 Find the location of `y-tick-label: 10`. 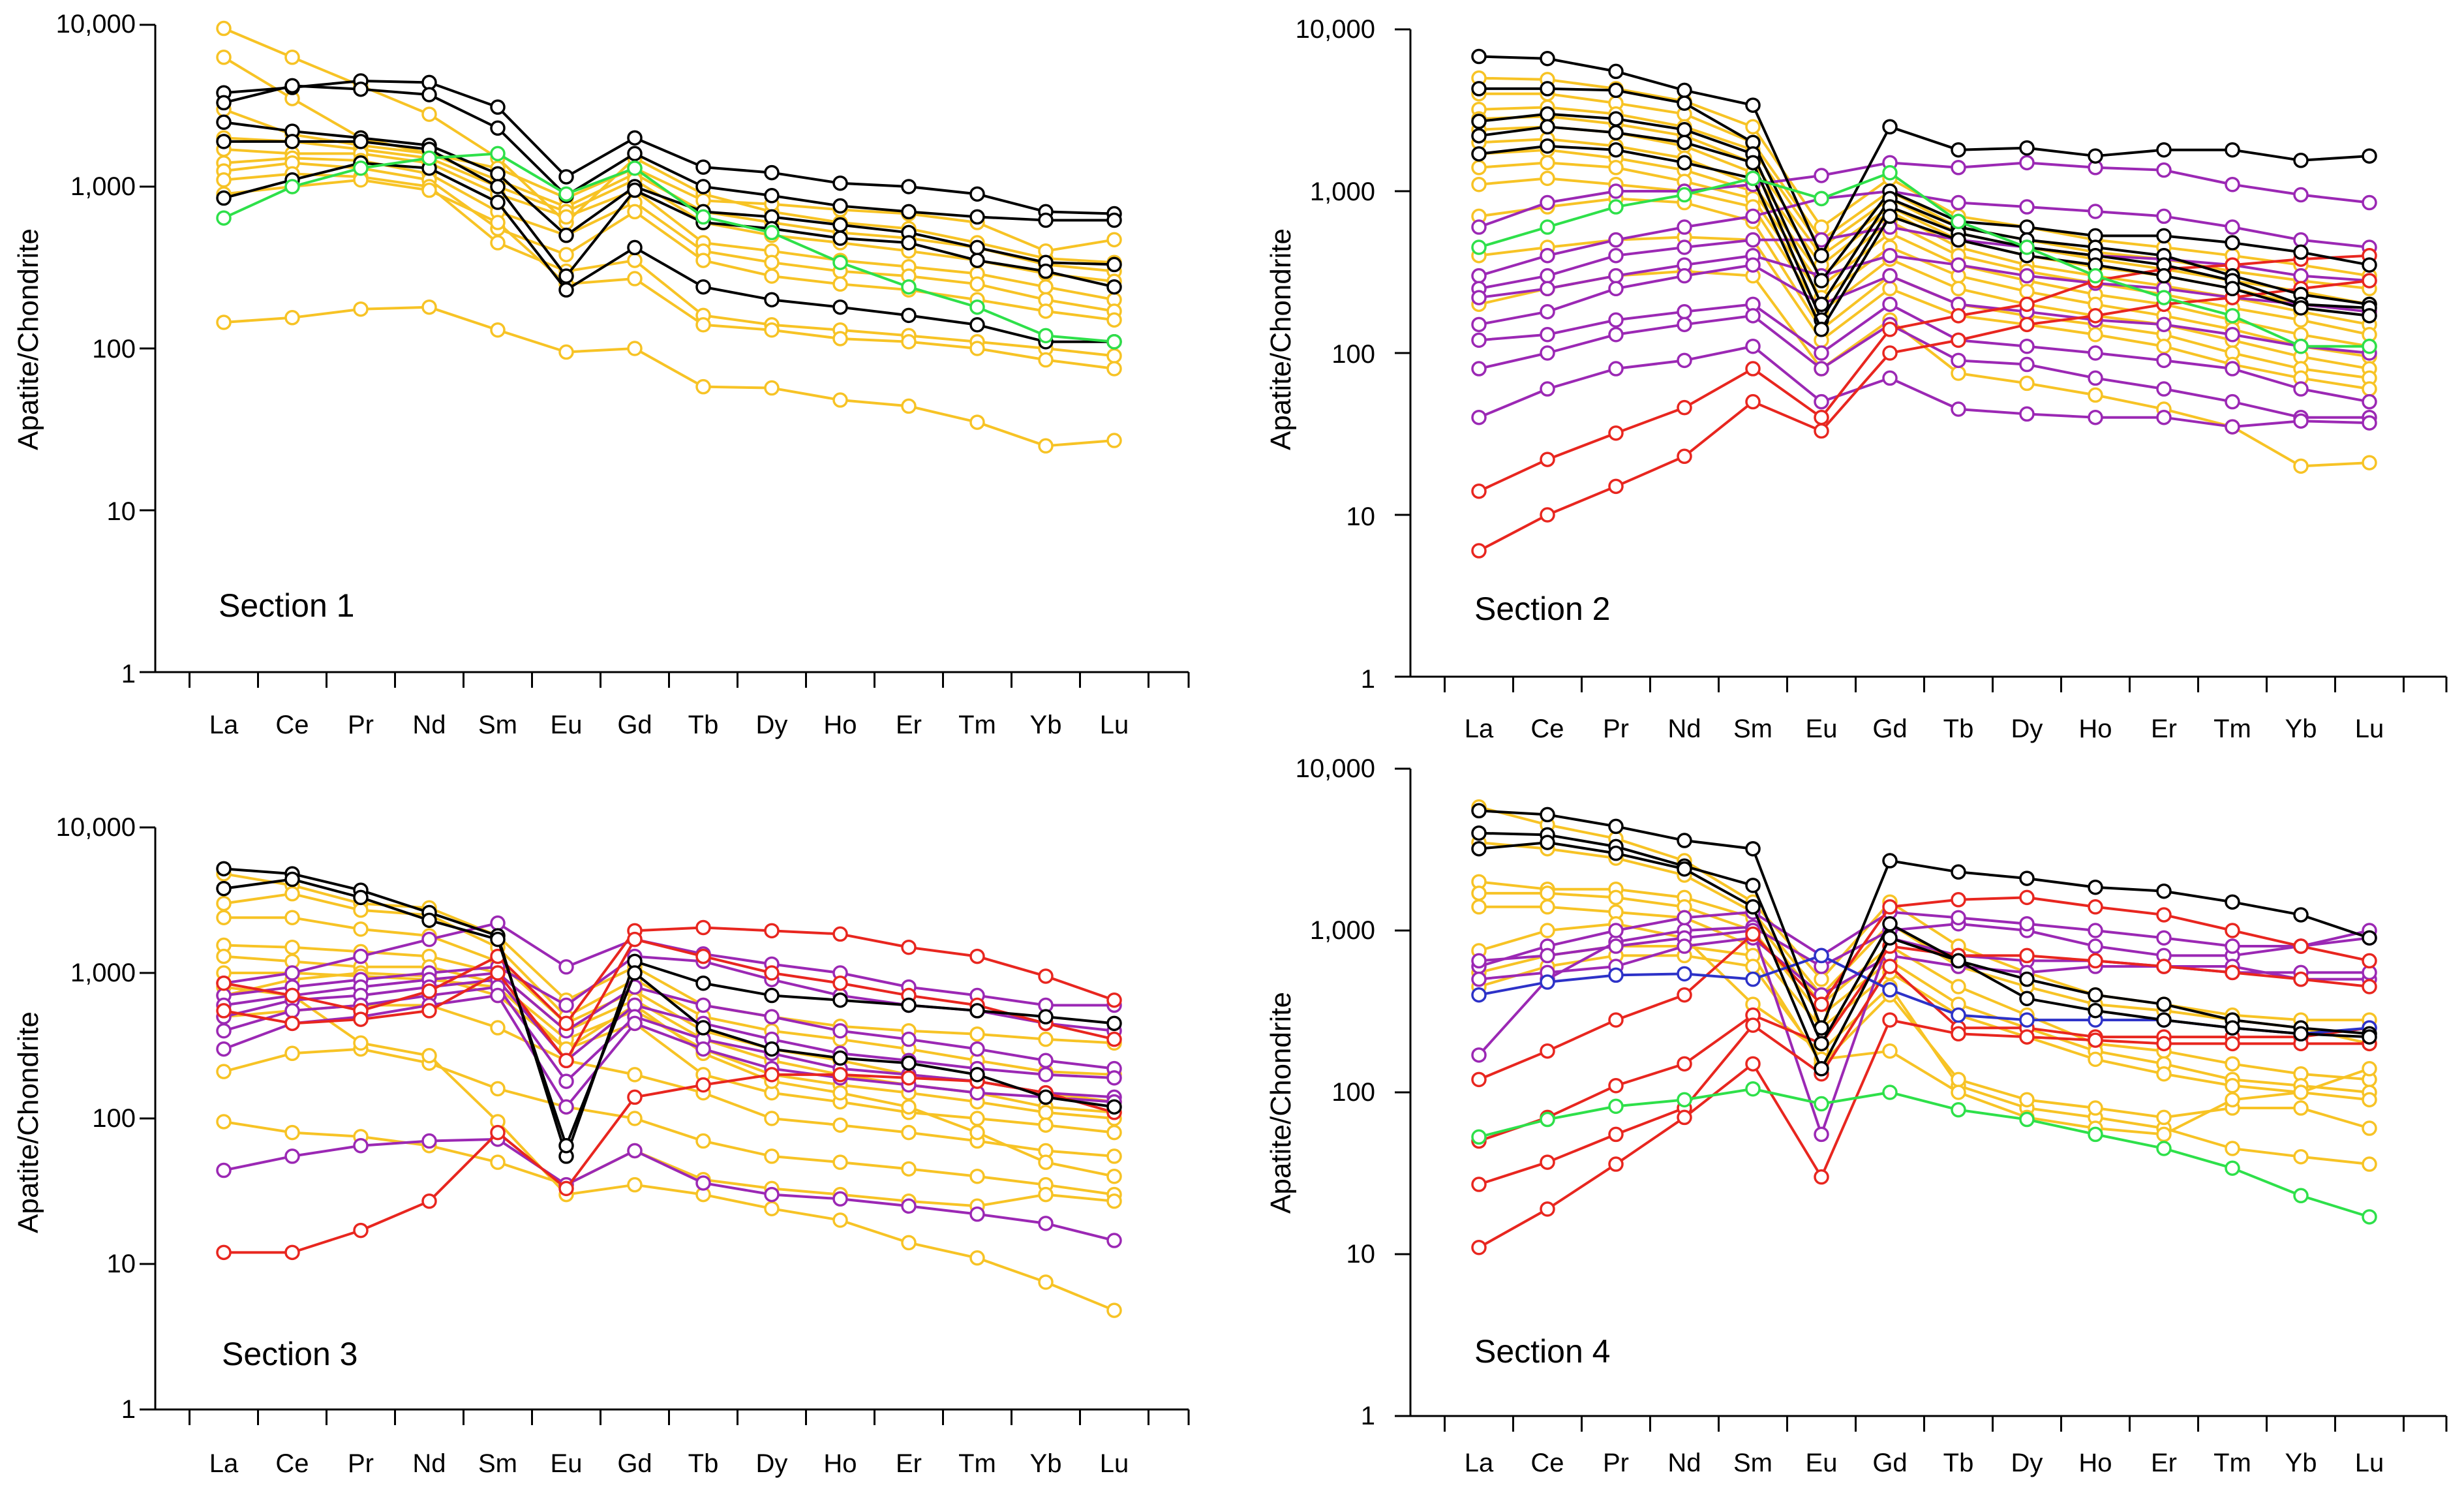

y-tick-label: 10 is located at coordinates (121, 1264).